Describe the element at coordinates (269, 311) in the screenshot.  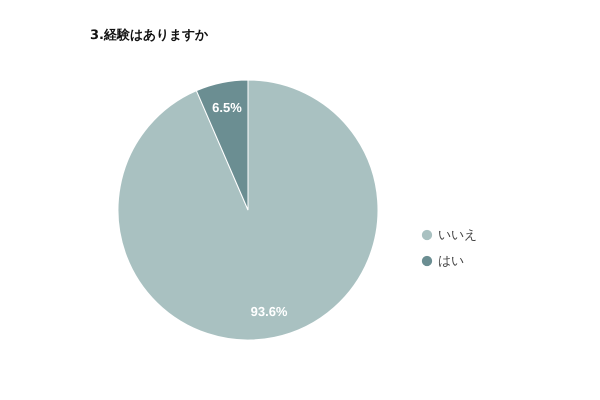
I see `data-label: 93.6%` at that location.